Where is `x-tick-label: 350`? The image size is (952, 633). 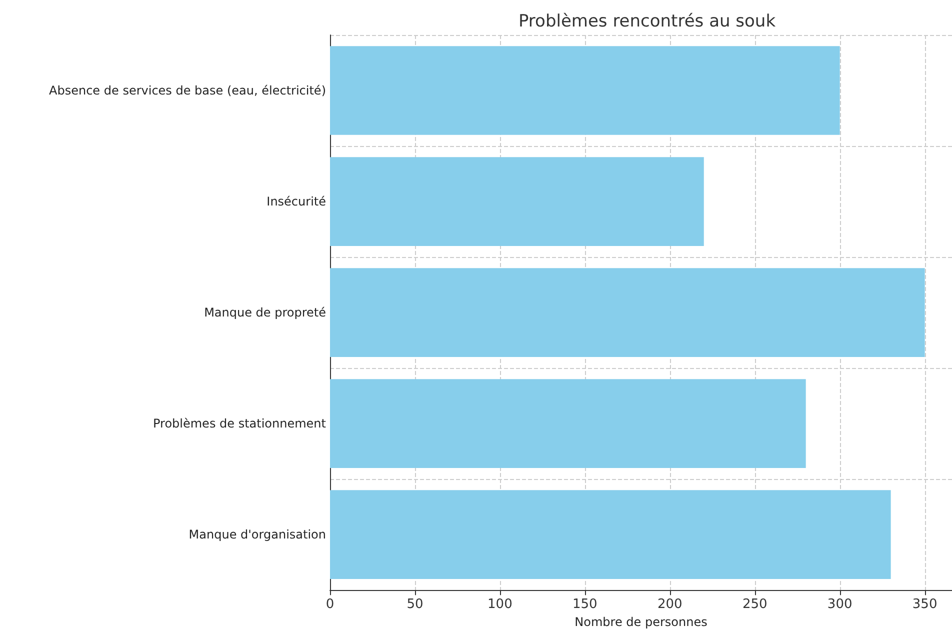
x-tick-label: 350 is located at coordinates (925, 604).